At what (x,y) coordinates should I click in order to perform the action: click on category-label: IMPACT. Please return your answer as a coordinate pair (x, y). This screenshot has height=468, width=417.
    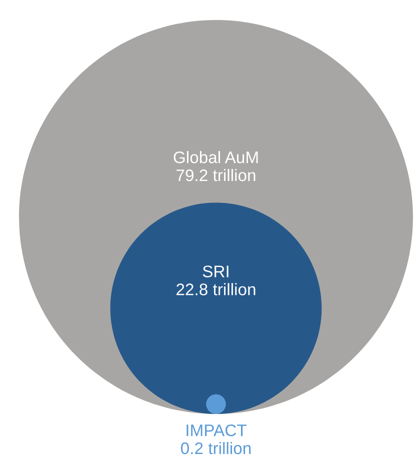
    Looking at the image, I should click on (216, 430).